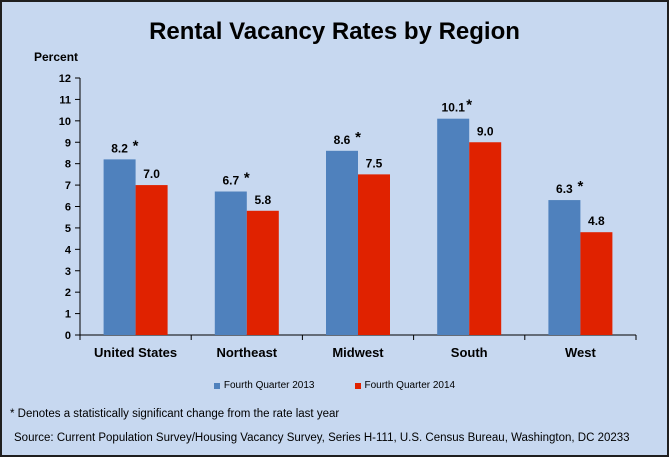 This screenshot has height=457, width=669. I want to click on x-category-label: West, so click(580, 352).